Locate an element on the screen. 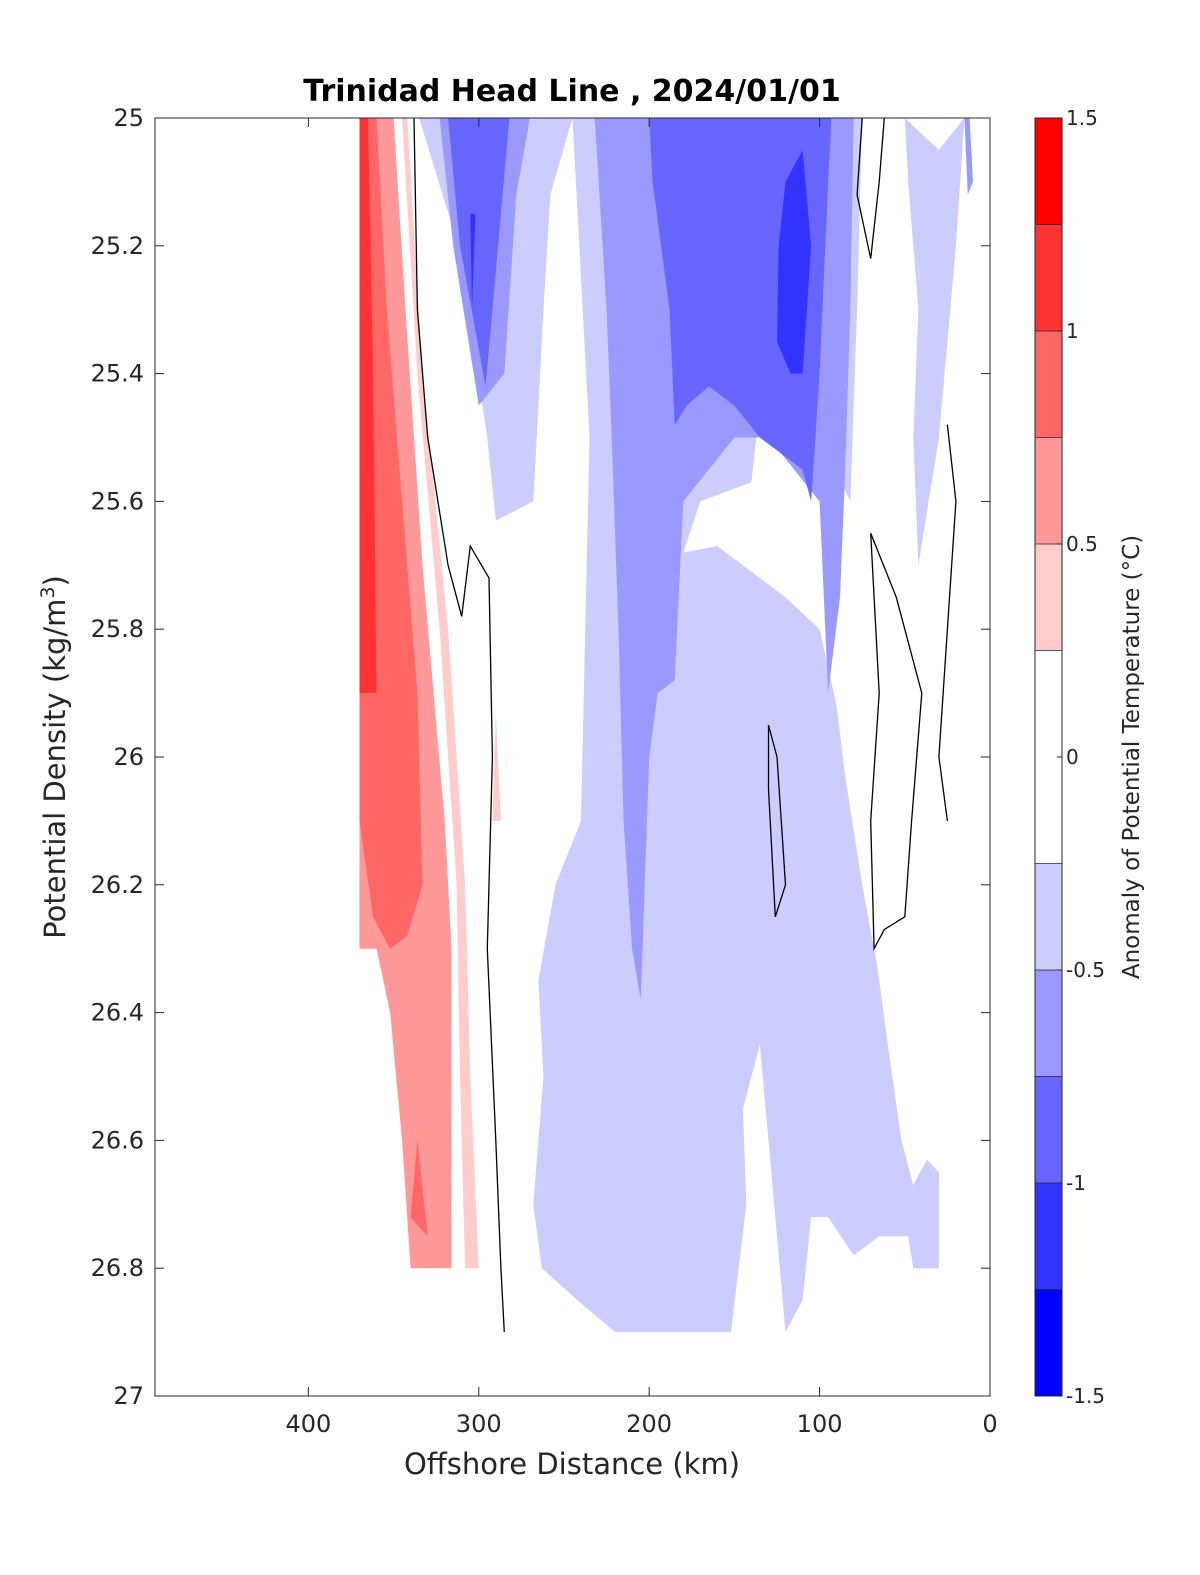  colorbar-tick-label: 0 is located at coordinates (1072, 757).